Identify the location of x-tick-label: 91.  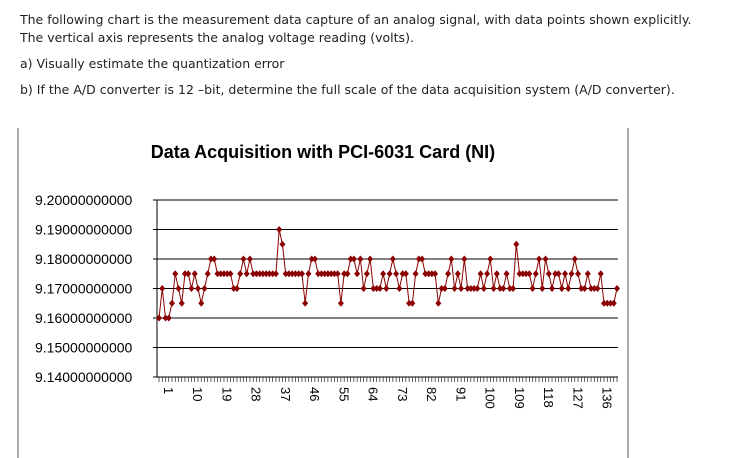
(460, 394).